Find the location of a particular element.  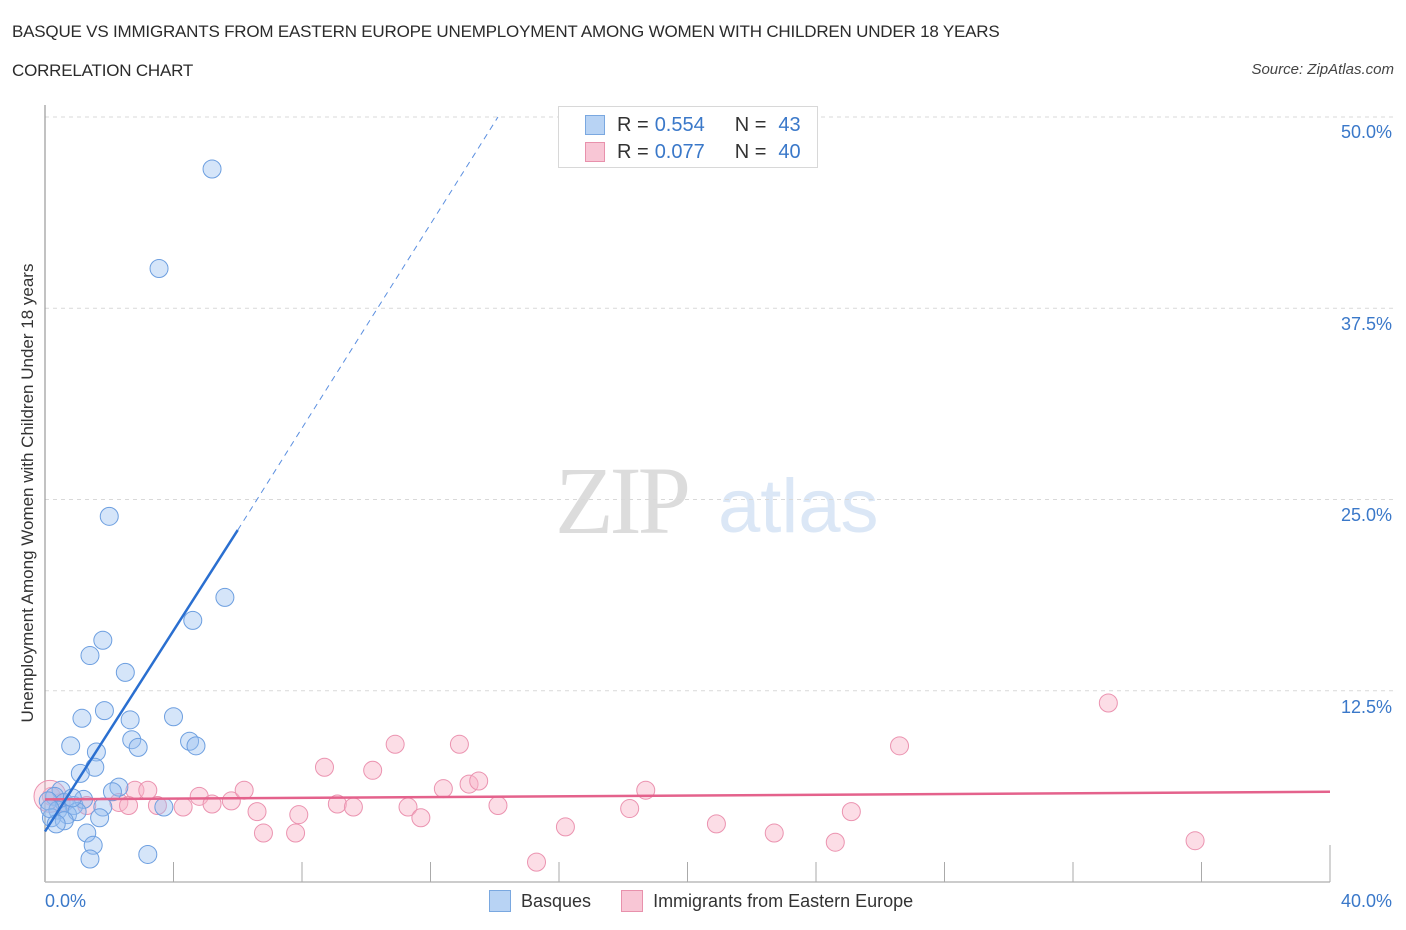

legend-label-basques: Basques is located at coordinates (556, 900).